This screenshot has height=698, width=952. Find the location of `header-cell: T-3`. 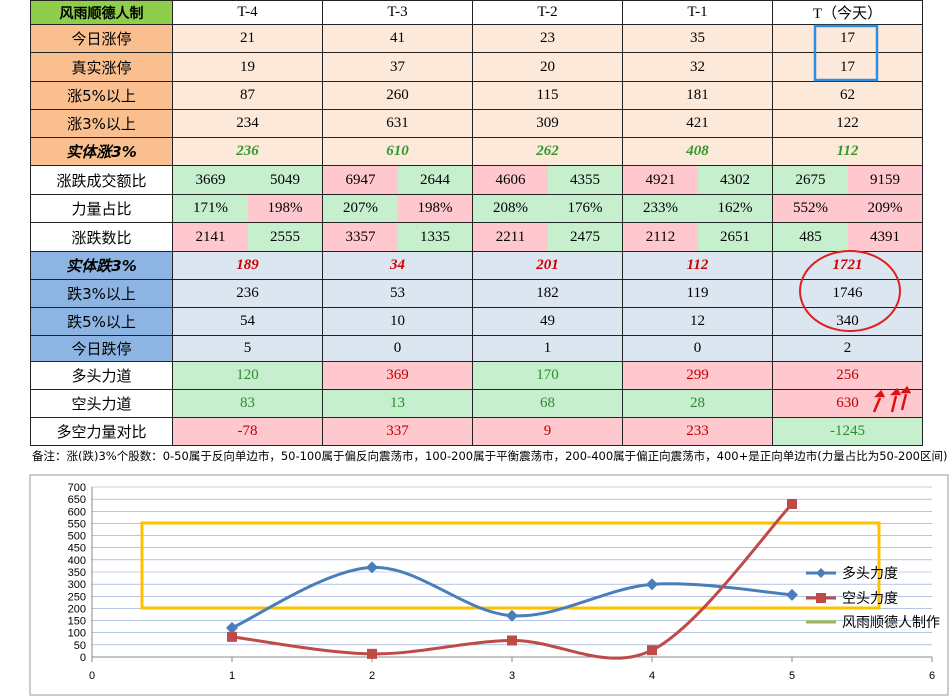

header-cell: T-3 is located at coordinates (398, 12).